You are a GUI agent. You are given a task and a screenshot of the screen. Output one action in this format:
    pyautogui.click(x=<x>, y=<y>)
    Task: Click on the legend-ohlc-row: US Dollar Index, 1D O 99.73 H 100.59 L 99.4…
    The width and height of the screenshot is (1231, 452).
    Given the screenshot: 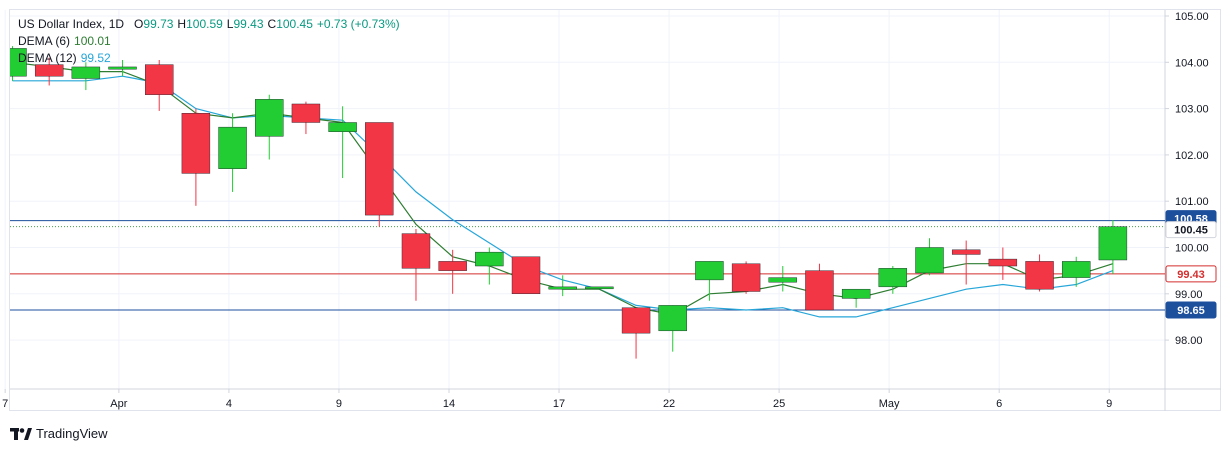 What is the action you would take?
    pyautogui.click(x=209, y=24)
    